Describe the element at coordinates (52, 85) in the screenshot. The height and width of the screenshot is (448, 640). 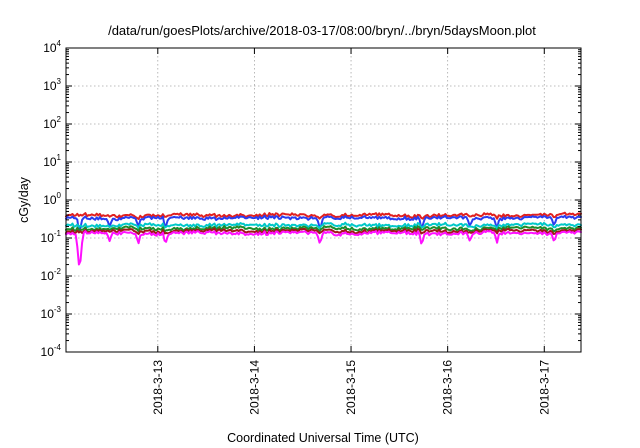
I see `y-tick-label: 10³` at that location.